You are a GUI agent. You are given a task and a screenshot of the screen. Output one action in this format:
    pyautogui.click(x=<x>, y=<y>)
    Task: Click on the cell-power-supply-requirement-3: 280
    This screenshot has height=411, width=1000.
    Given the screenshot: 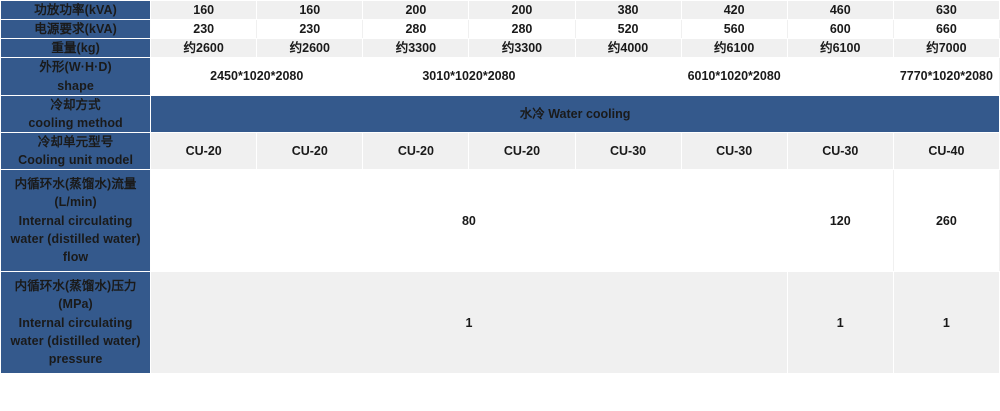 What is the action you would take?
    pyautogui.click(x=416, y=29)
    